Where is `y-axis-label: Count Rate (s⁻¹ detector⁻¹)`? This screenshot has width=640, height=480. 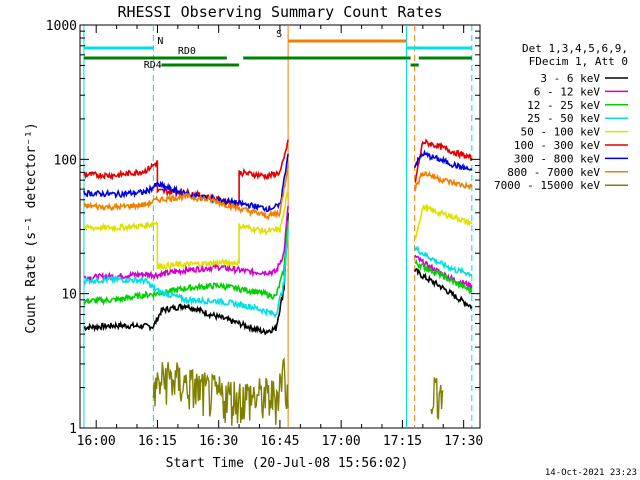 y-axis-label: Count Rate (s⁻¹ detector⁻¹) is located at coordinates (31, 227).